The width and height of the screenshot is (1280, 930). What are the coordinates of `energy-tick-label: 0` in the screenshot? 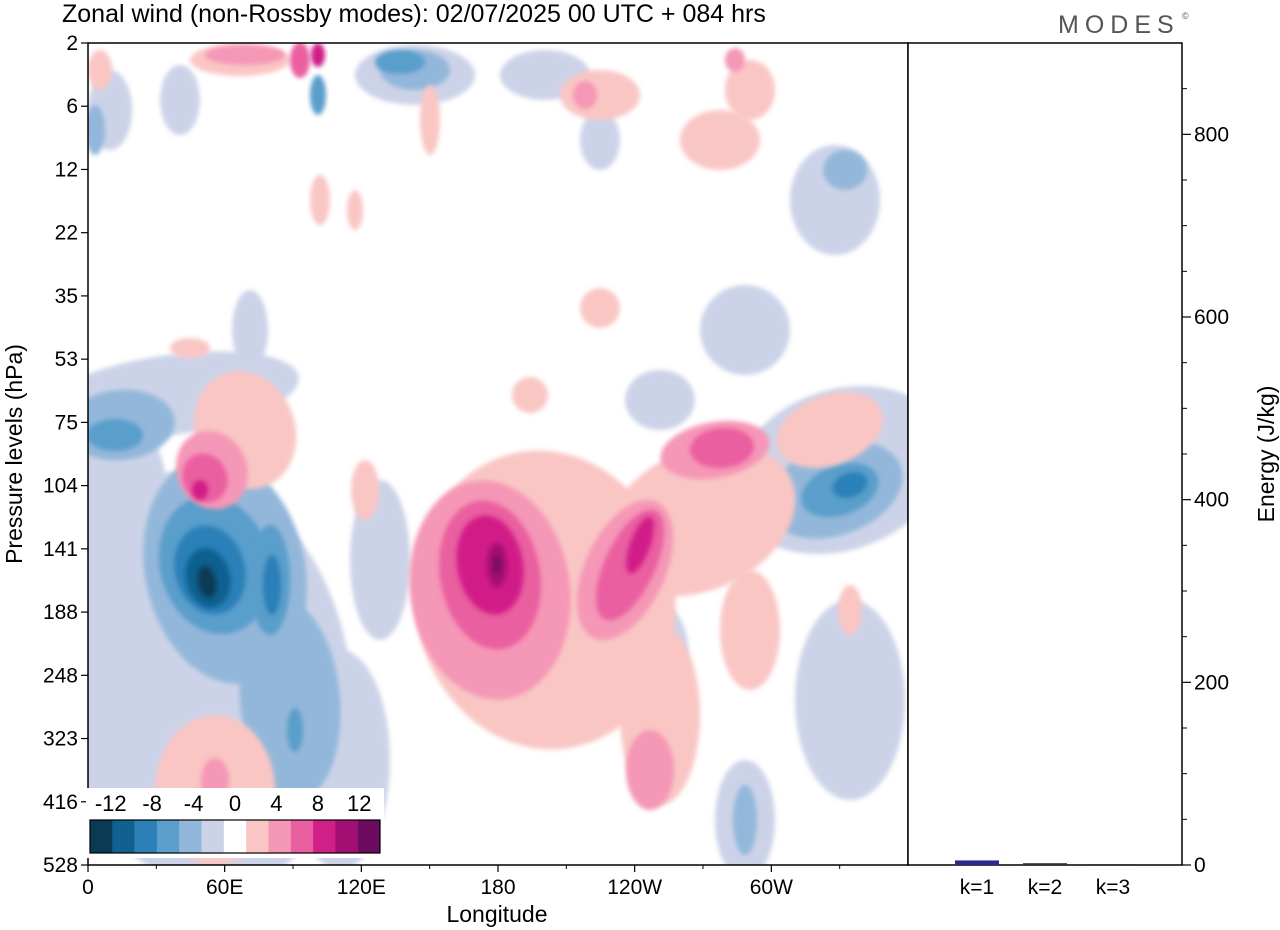 It's located at (1200, 865).